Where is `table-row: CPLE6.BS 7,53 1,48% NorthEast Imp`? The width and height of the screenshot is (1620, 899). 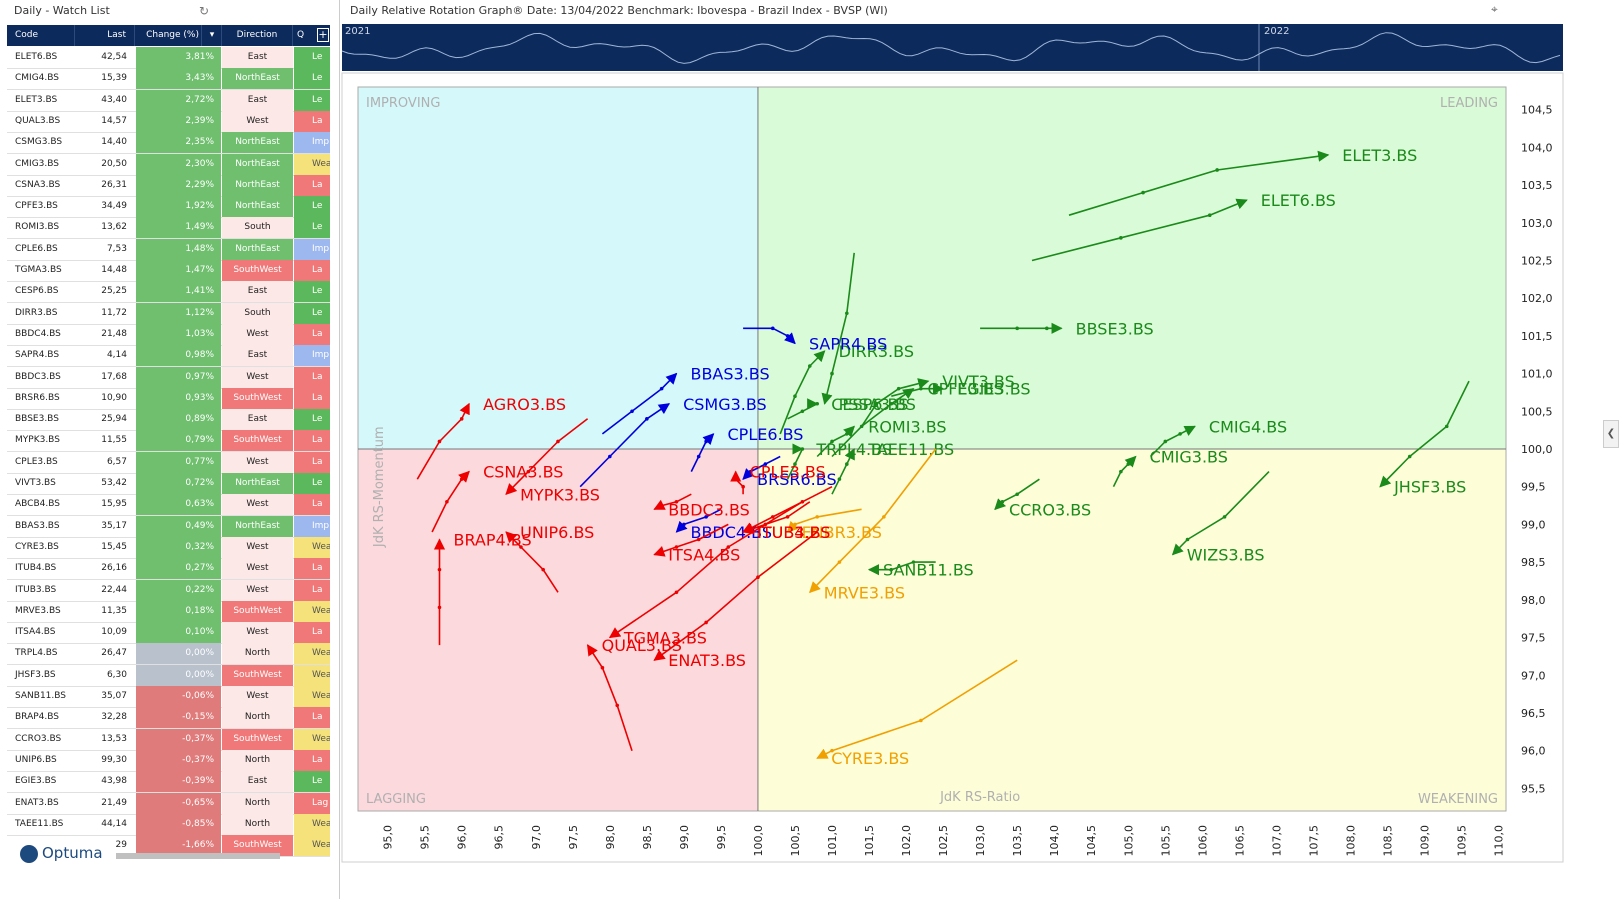 table-row: CPLE6.BS 7,53 1,48% NorthEast Imp is located at coordinates (168, 249).